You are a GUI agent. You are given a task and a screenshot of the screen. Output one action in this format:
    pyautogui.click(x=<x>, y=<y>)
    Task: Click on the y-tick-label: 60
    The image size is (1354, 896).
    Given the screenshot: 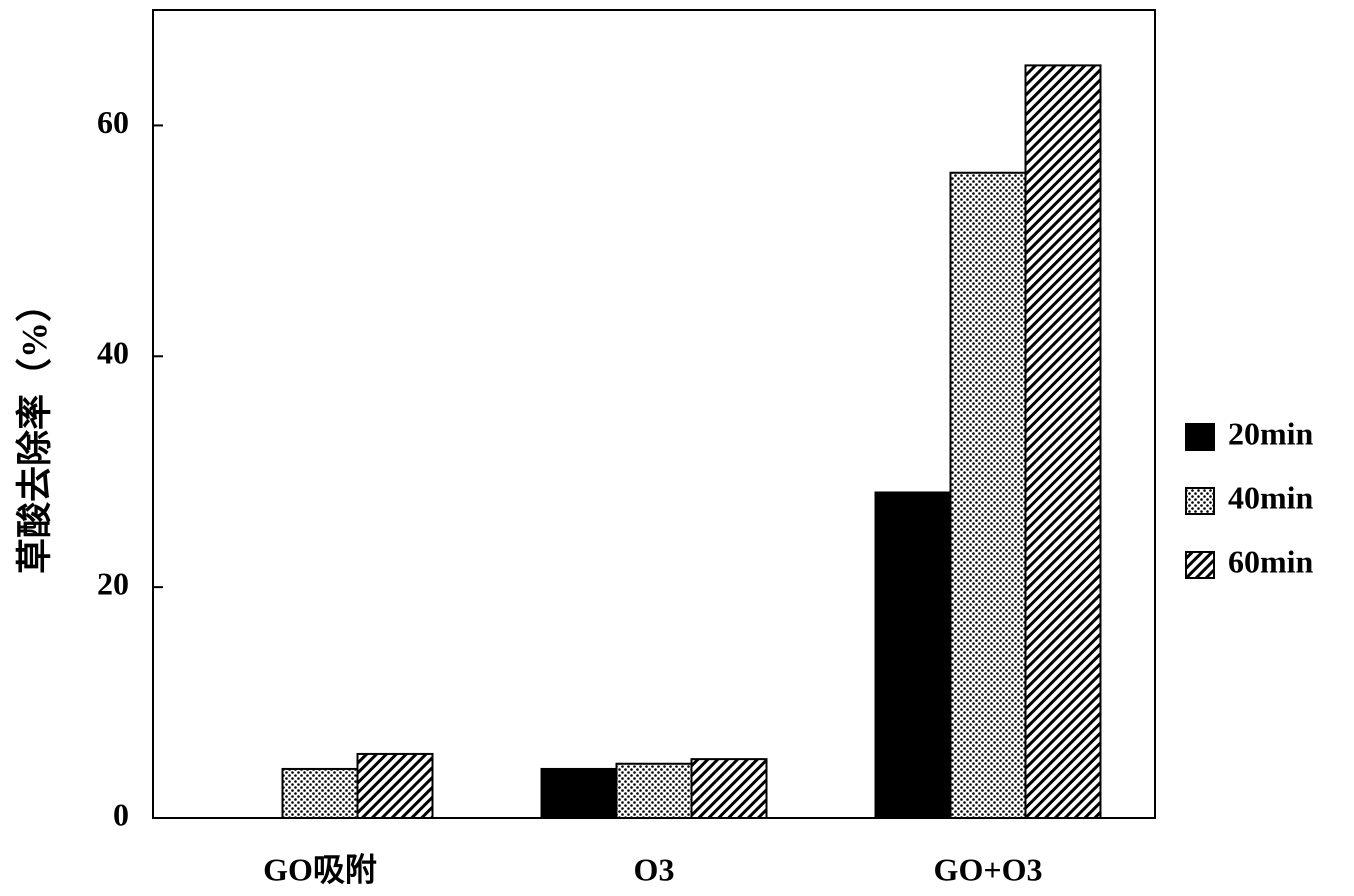 What is the action you would take?
    pyautogui.click(x=113, y=122)
    